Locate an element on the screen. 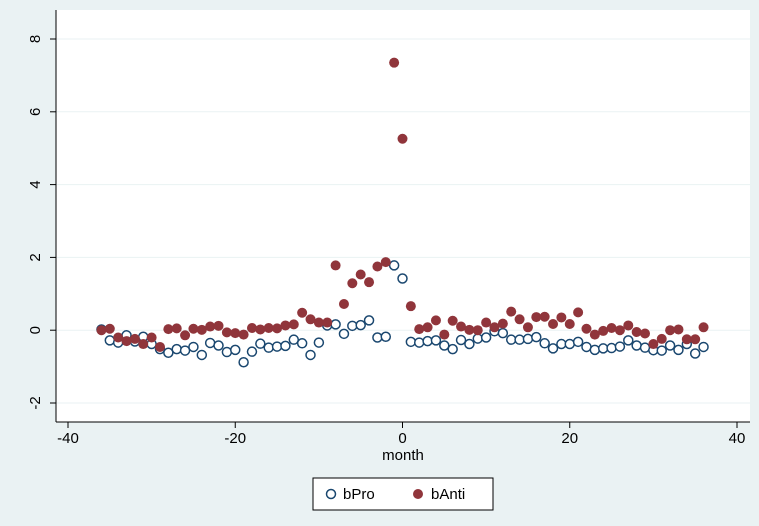  x-tick-label: 40 is located at coordinates (737, 438).